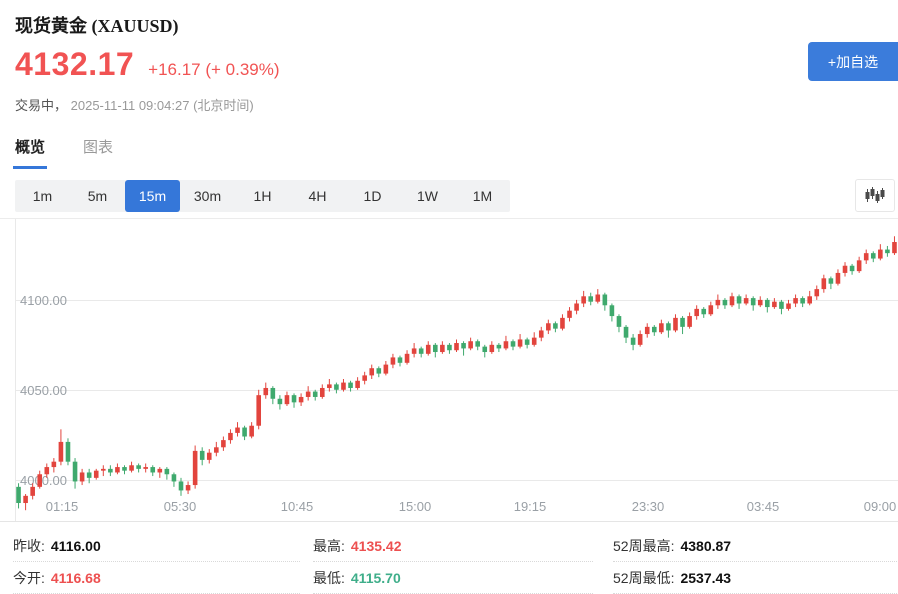  Describe the element at coordinates (648, 506) in the screenshot. I see `x-tick-label: 23:30` at that location.